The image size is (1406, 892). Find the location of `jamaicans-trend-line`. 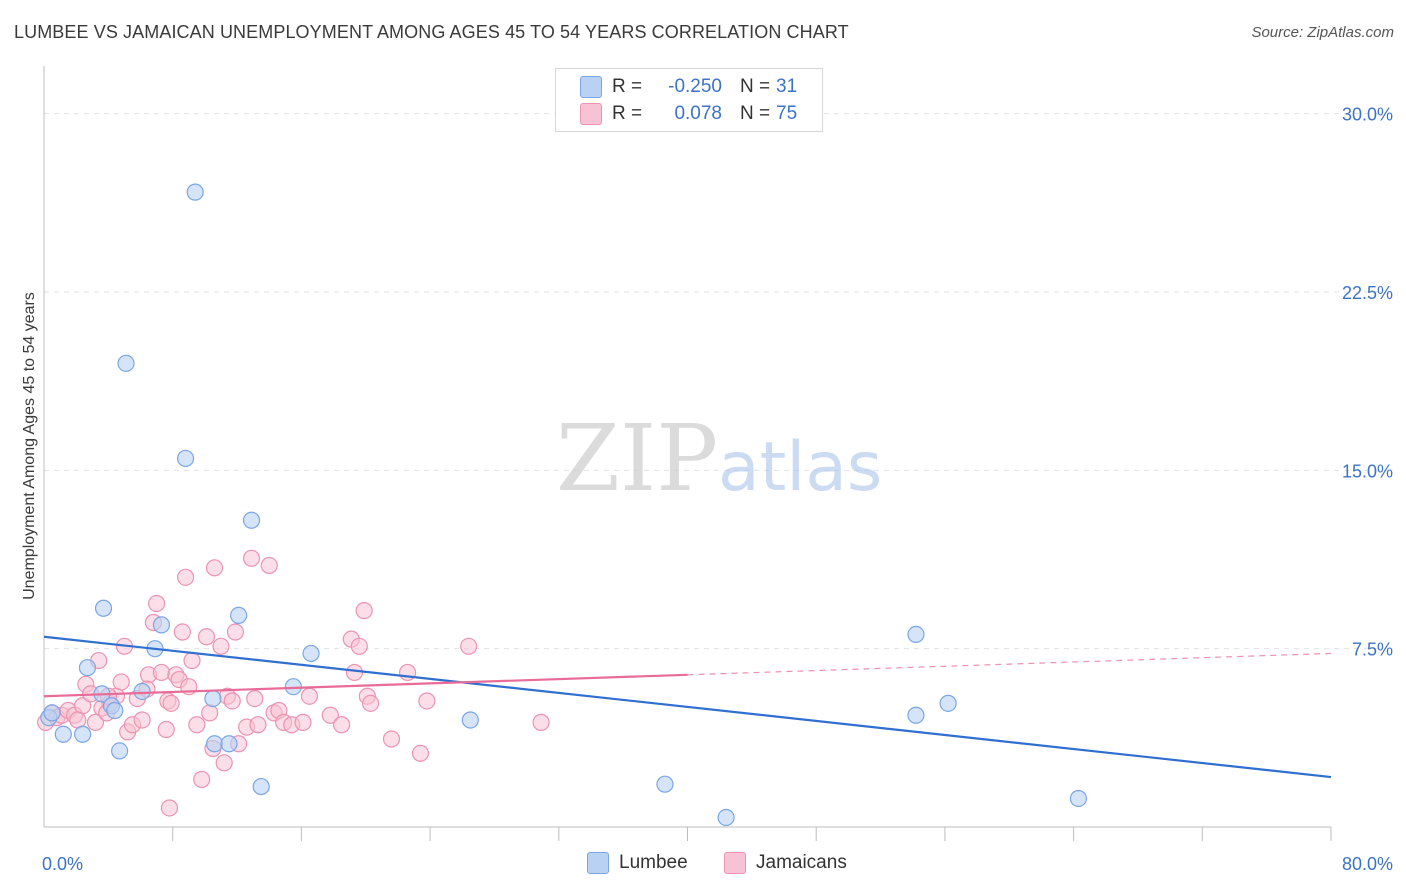

jamaicans-trend-line is located at coordinates (365, 685).